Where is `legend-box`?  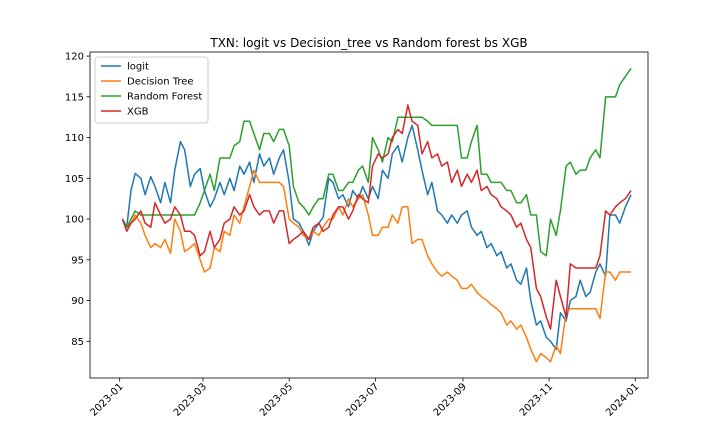 legend-box is located at coordinates (151, 90).